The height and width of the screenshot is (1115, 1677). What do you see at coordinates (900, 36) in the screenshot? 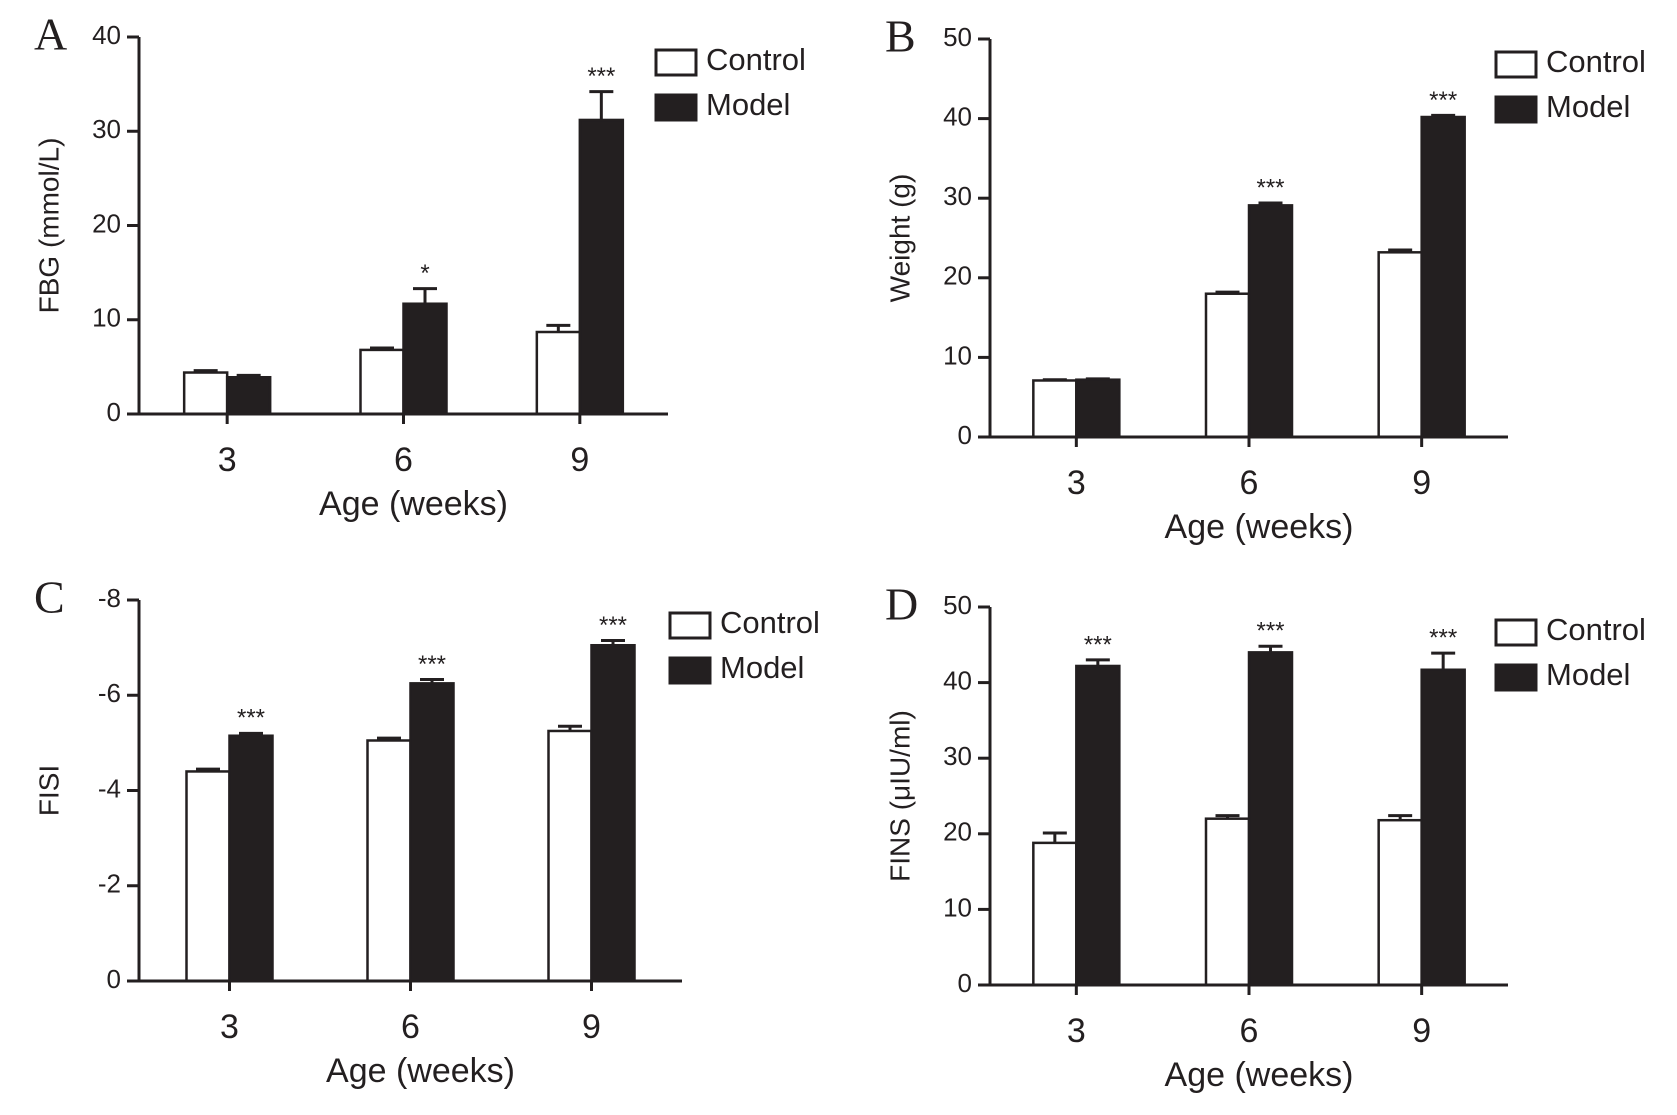
I see `panel-label: B` at bounding box center [900, 36].